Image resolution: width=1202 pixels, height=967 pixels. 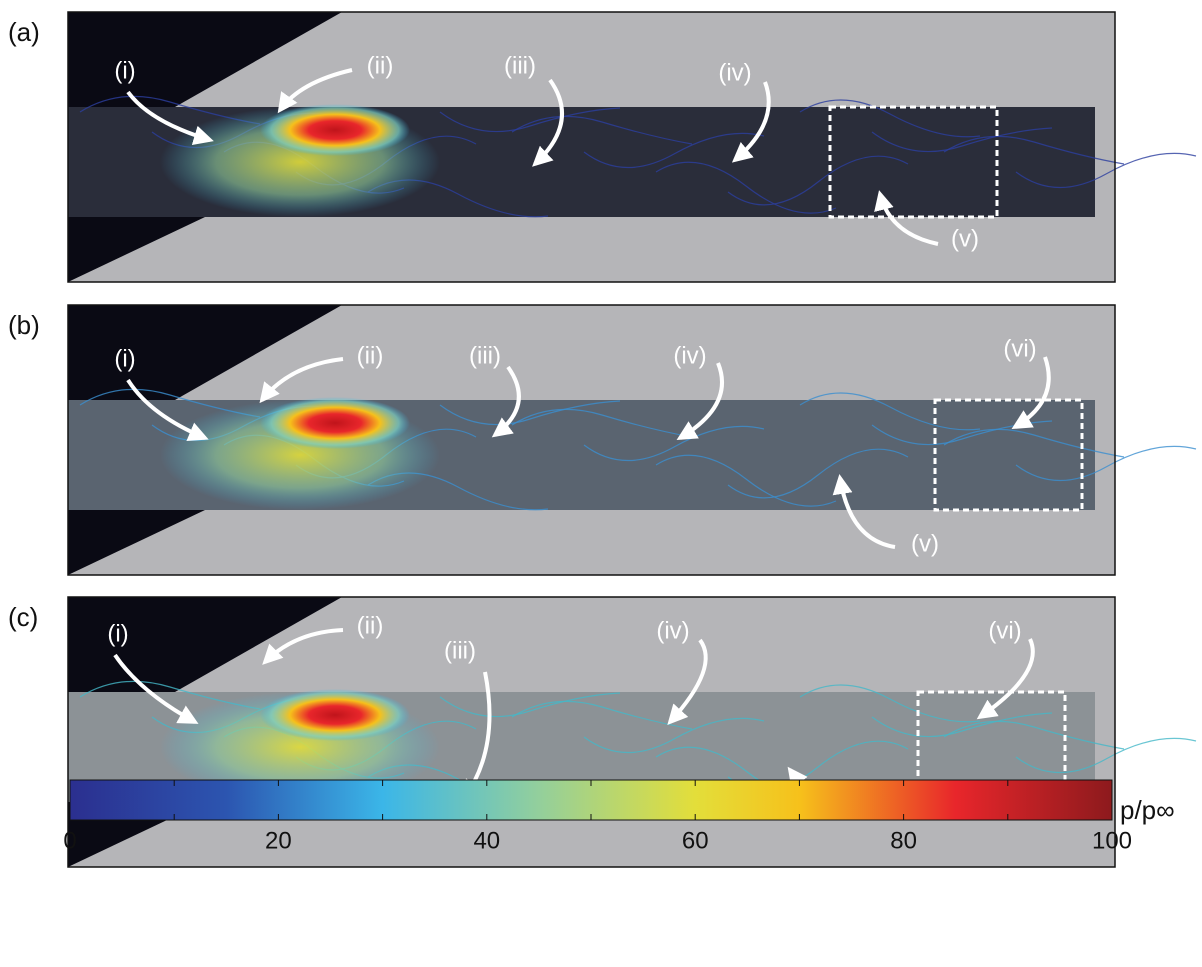 What do you see at coordinates (23, 617) in the screenshot?
I see `panel-label: (c)` at bounding box center [23, 617].